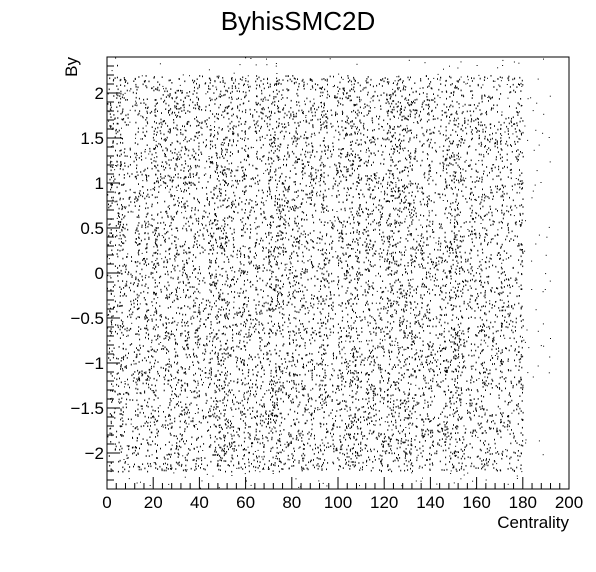 The width and height of the screenshot is (596, 572). Describe the element at coordinates (476, 502) in the screenshot. I see `x-tick-label: 160` at that location.